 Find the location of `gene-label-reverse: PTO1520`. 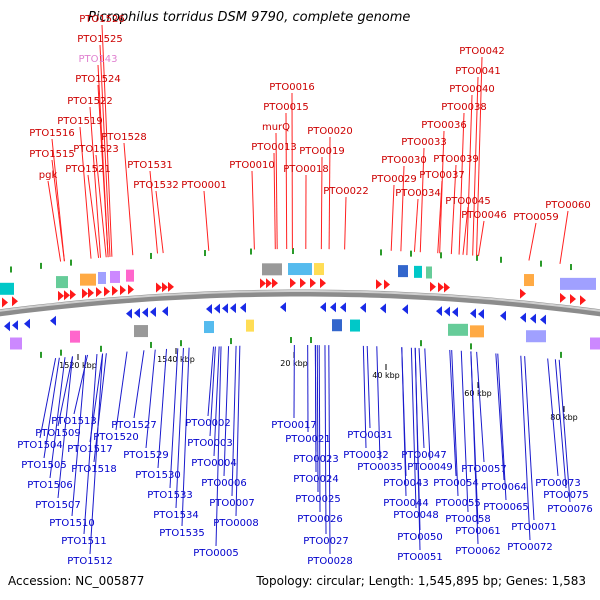

gene-label-reverse: PTO1520 is located at coordinates (115, 437).